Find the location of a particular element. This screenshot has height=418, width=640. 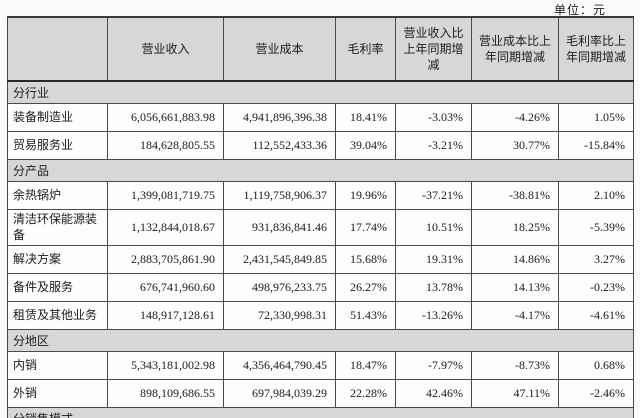

value-cell: 18.41% is located at coordinates (365, 117).